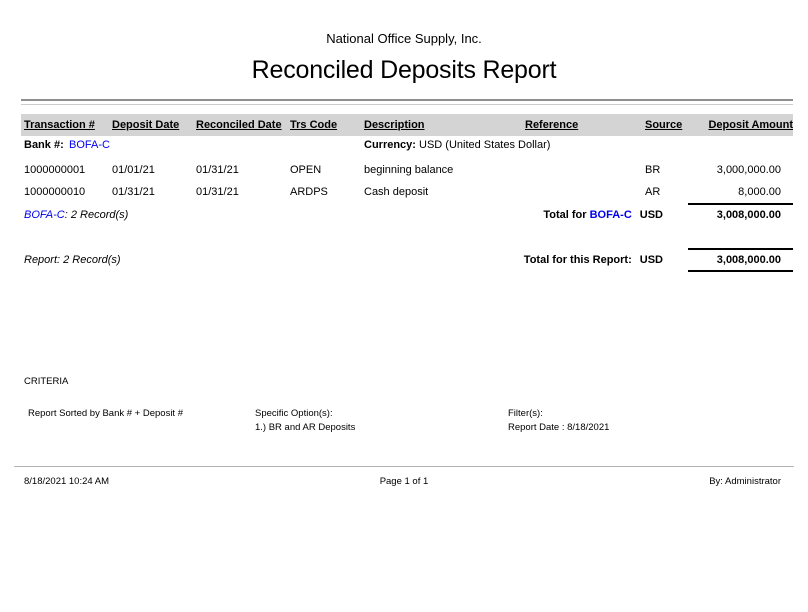 This screenshot has width=808, height=612. What do you see at coordinates (566, 215) in the screenshot?
I see `bank-total-prefix: Total for` at bounding box center [566, 215].